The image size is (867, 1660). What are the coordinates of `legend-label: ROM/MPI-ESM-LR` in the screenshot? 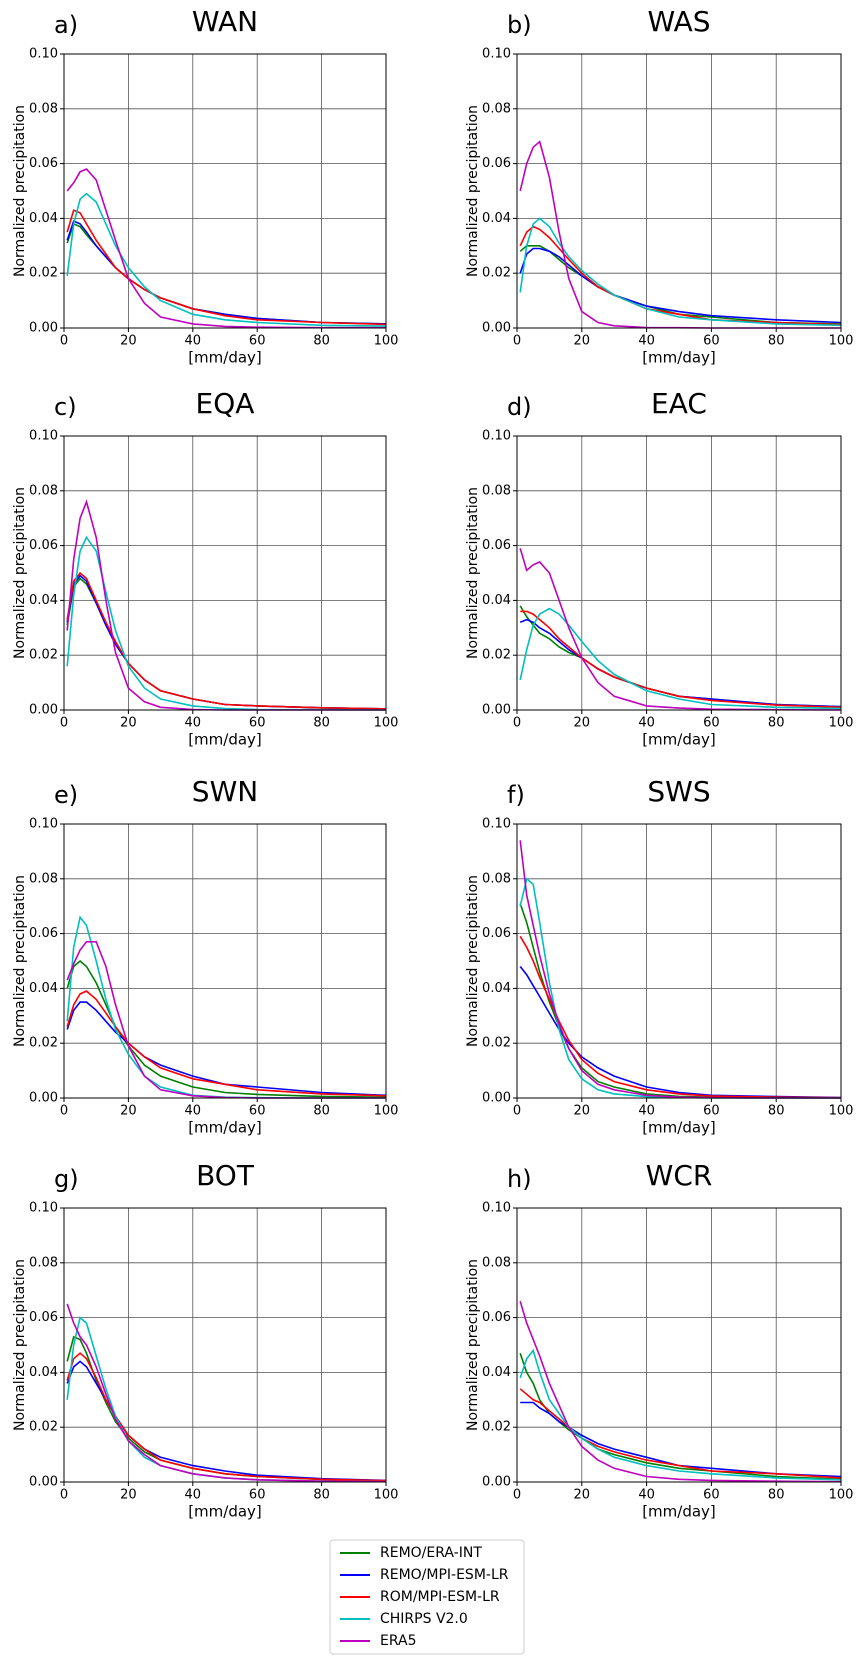 It's located at (440, 1597).